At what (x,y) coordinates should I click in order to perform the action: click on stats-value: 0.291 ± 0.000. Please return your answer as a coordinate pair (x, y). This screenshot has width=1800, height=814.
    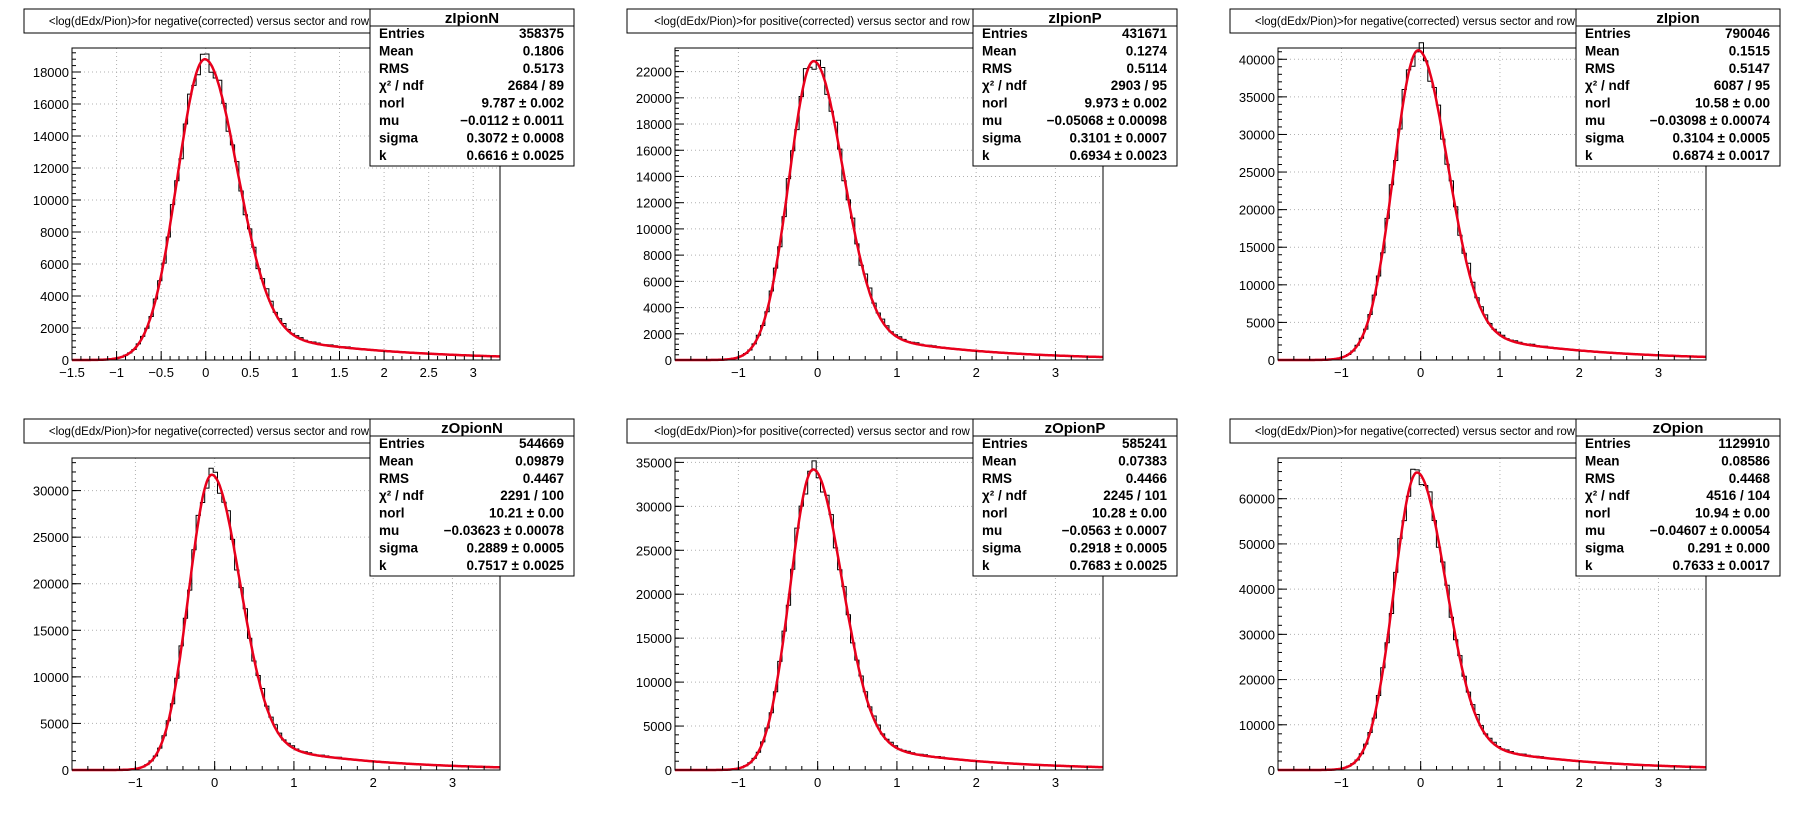
    Looking at the image, I should click on (1729, 547).